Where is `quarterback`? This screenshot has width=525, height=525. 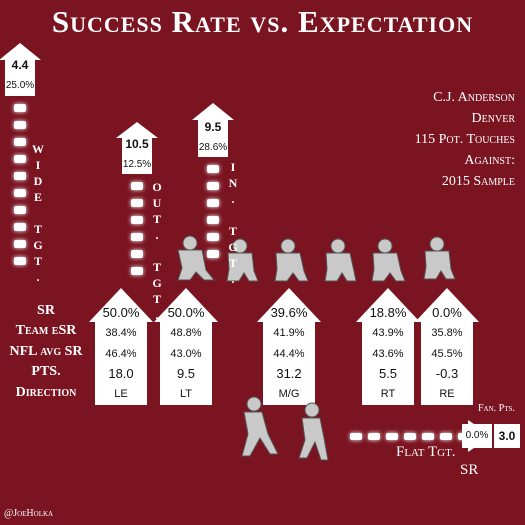 quarterback is located at coordinates (260, 426).